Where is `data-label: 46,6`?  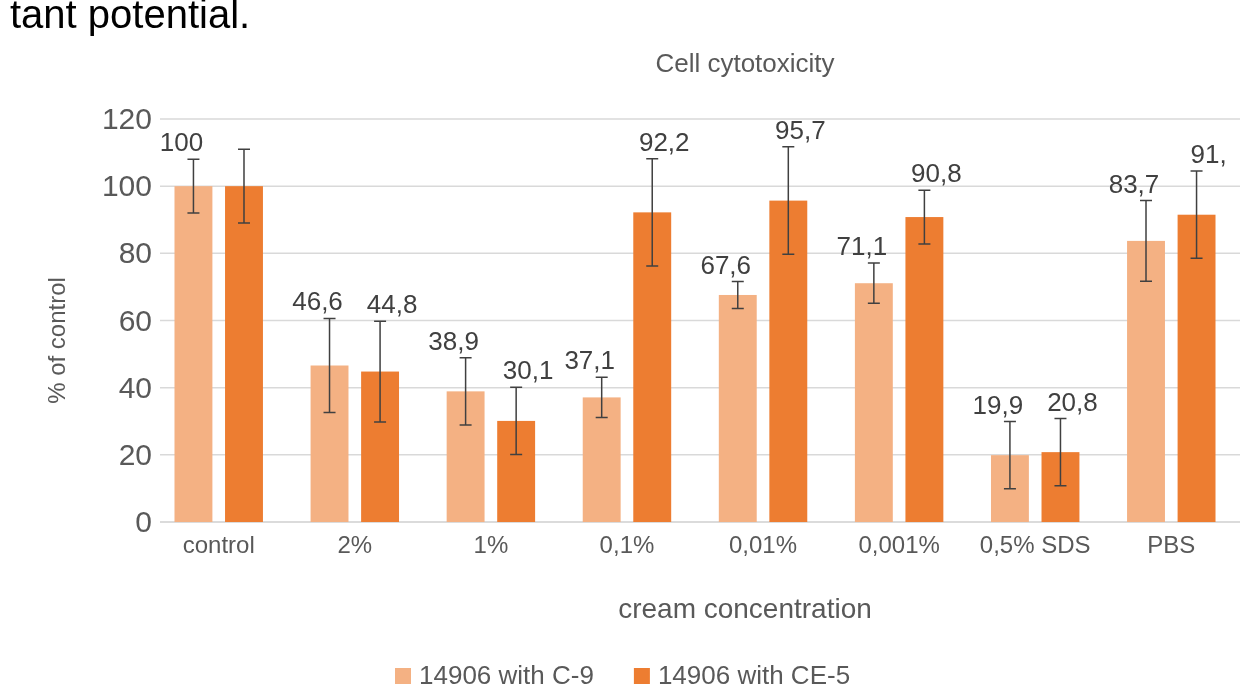
data-label: 46,6 is located at coordinates (317, 301).